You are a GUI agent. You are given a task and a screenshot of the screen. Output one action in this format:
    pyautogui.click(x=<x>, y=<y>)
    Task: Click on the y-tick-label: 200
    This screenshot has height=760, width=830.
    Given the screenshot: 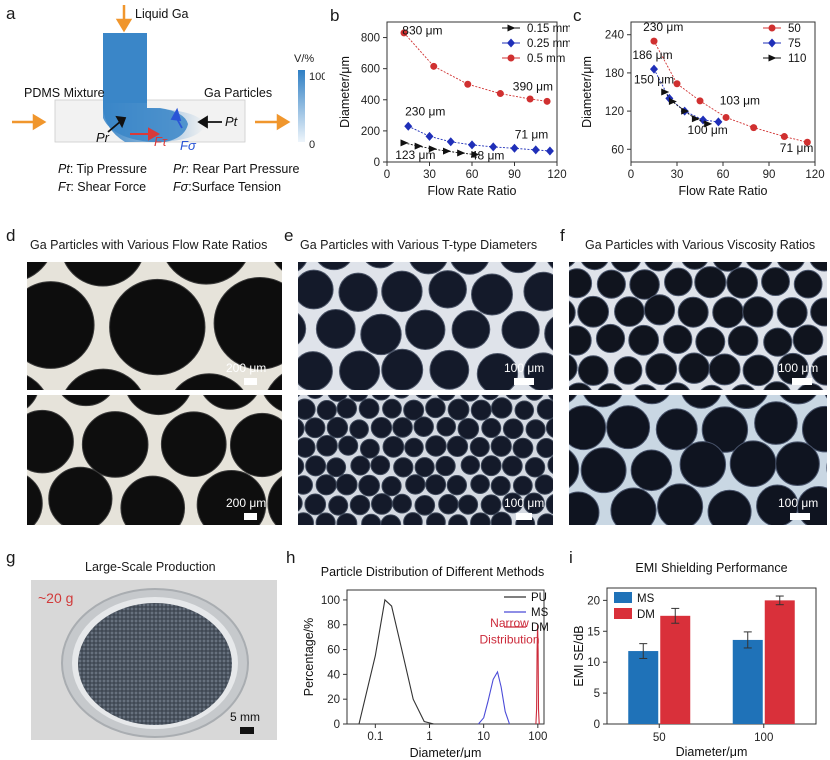 What is the action you would take?
    pyautogui.click(x=370, y=132)
    